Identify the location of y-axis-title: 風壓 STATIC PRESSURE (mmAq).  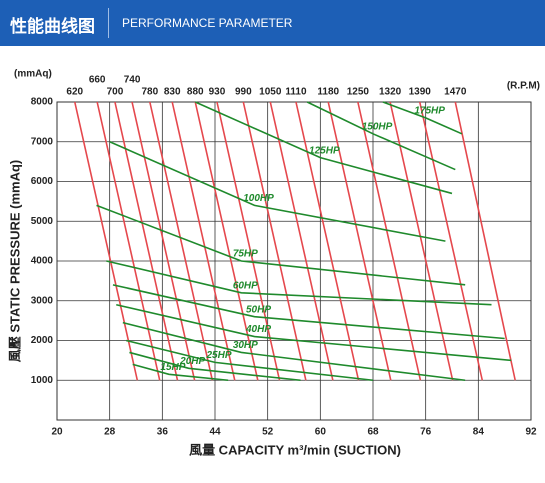
(14, 261).